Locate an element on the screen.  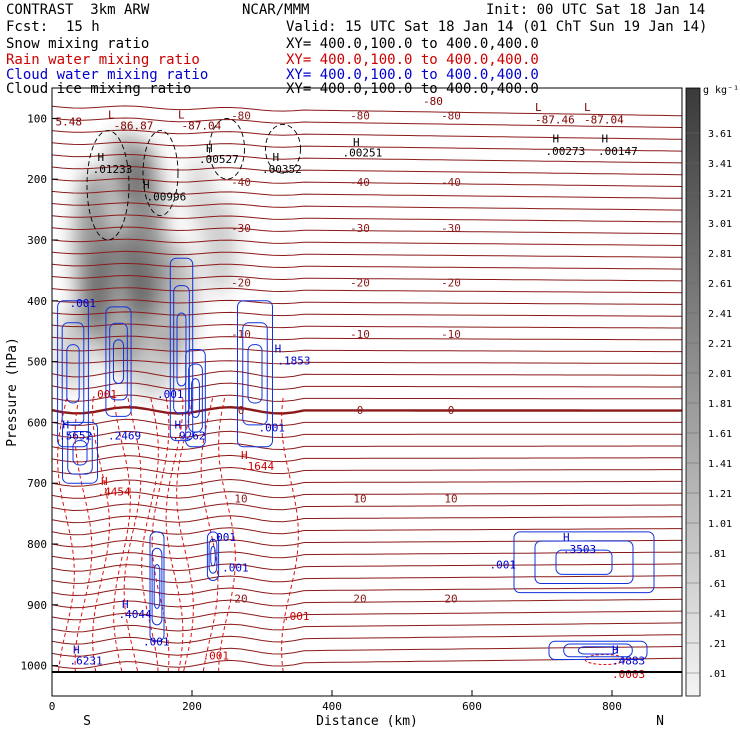
extremum-label-12: H is located at coordinates (209, 148).